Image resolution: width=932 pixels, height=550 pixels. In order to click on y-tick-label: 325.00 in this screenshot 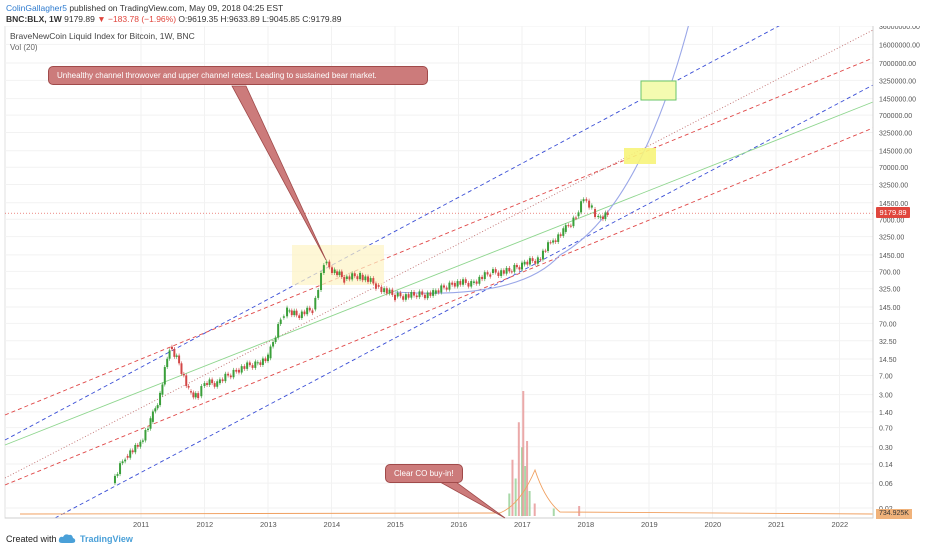, I will do `click(890, 290)`.